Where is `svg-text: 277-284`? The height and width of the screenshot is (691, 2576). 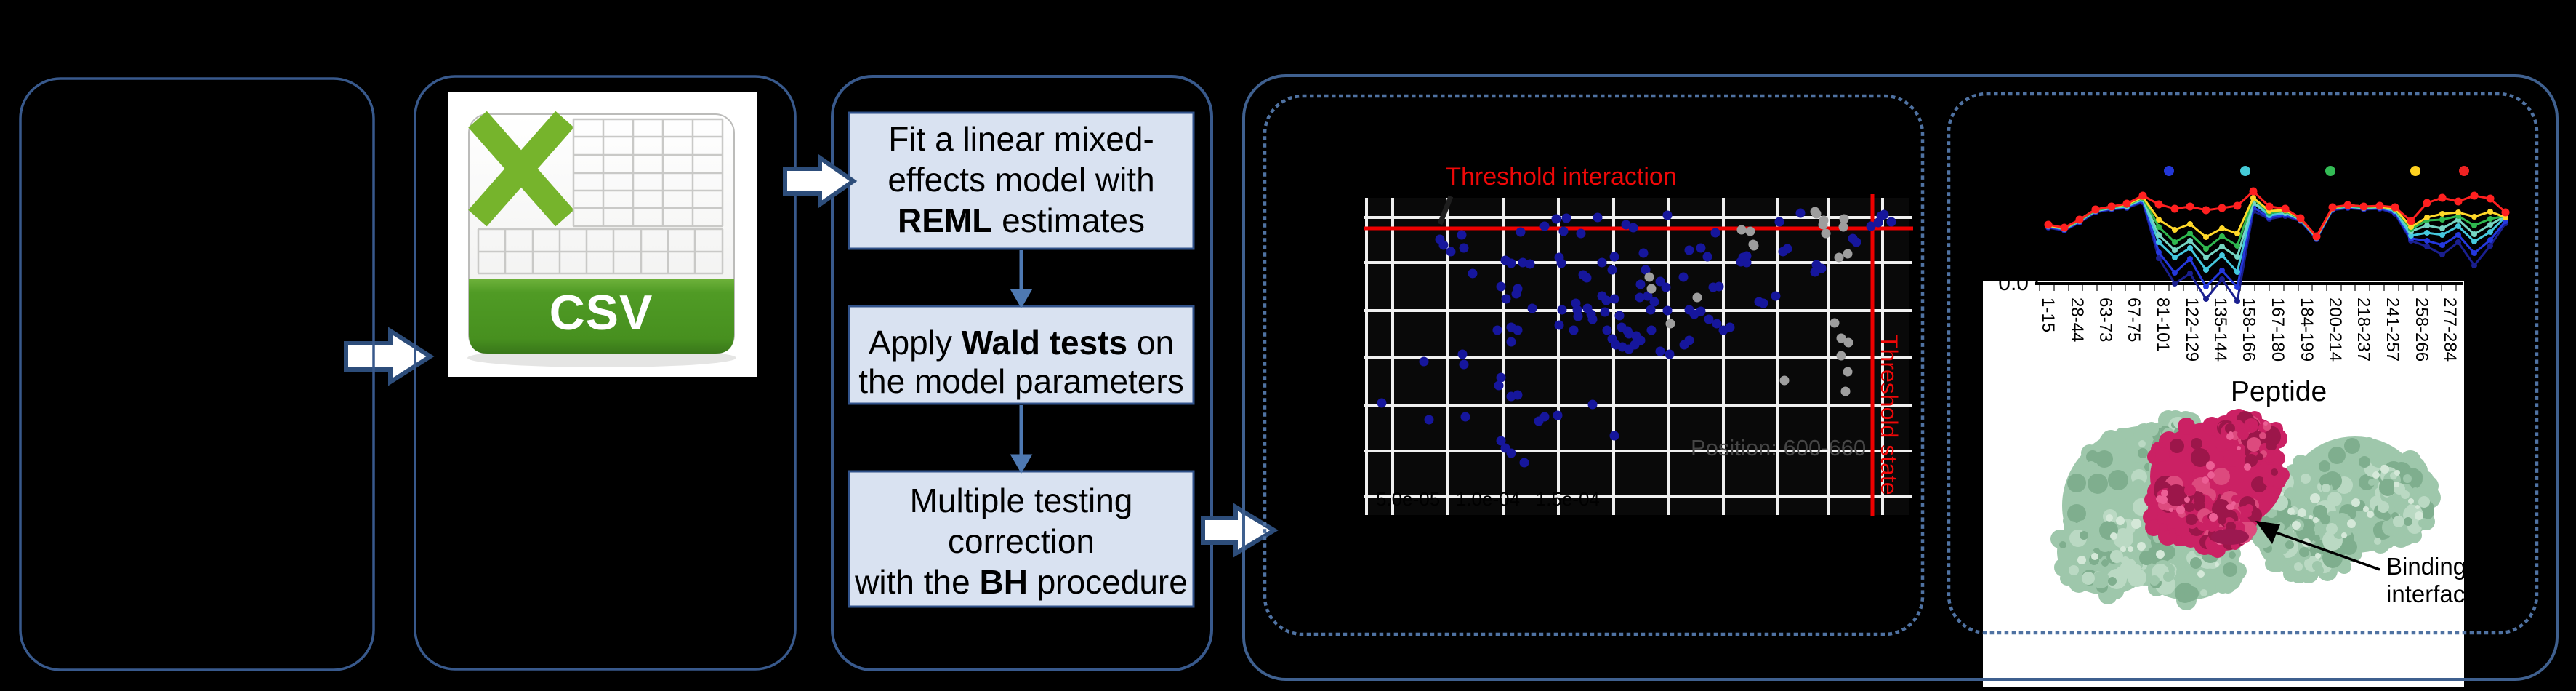 svg-text: 277-284 is located at coordinates (2450, 329).